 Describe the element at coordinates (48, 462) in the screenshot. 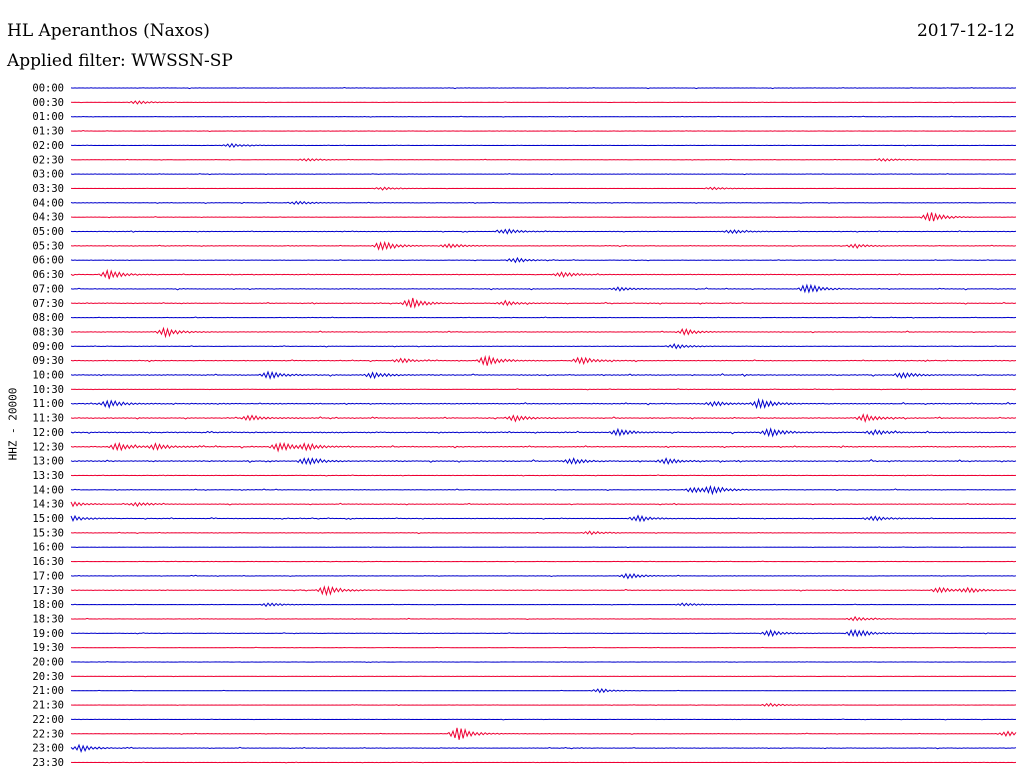

I see `time-tick-label: 13:00` at that location.